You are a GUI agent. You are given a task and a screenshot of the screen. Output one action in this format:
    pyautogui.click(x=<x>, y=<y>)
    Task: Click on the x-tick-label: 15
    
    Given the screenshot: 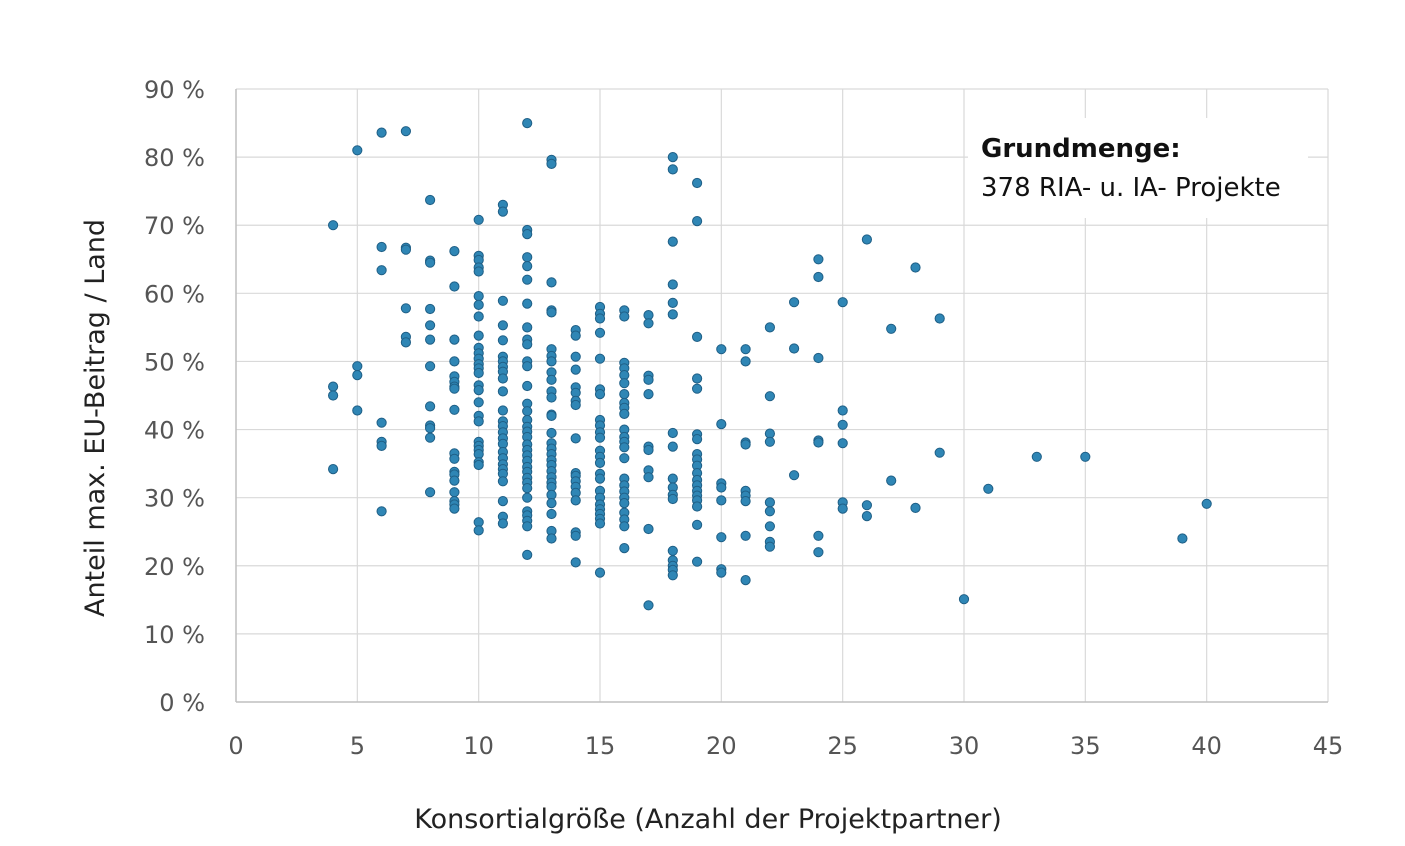 What is the action you would take?
    pyautogui.click(x=600, y=746)
    